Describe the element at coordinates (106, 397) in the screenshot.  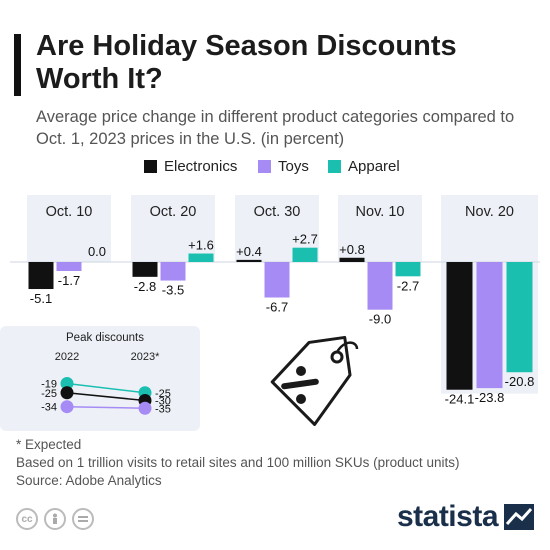
I see `inset-line-electronics` at that location.